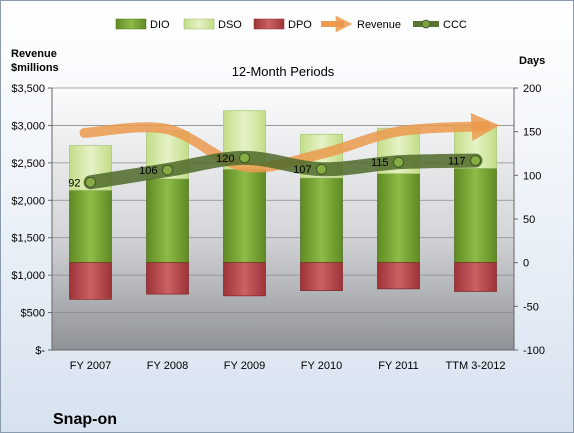  Describe the element at coordinates (283, 71) in the screenshot. I see `chart-title: 12-Month Periods` at that location.